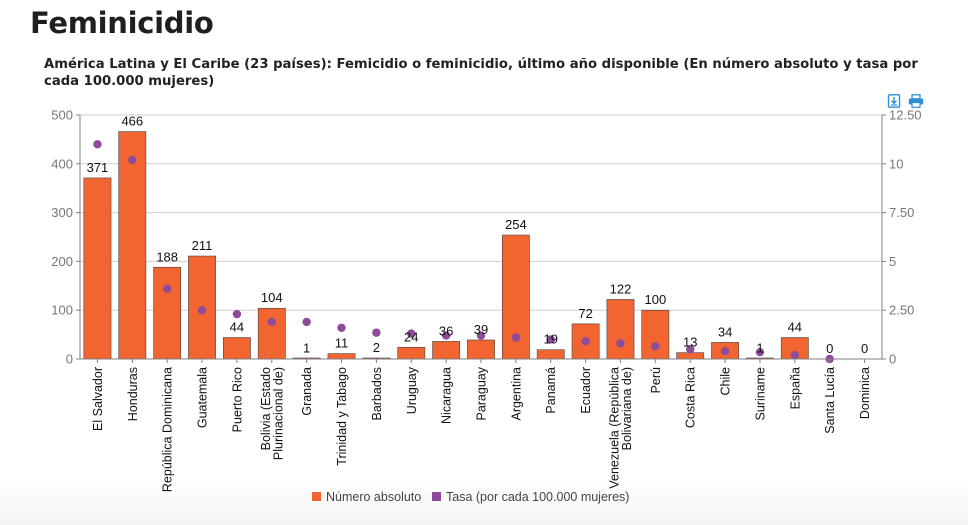 Image resolution: width=968 pixels, height=525 pixels. I want to click on x-tick-label: Costa Rica, so click(691, 397).